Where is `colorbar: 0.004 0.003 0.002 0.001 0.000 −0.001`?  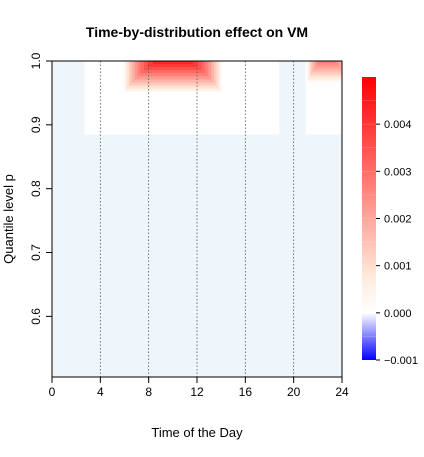 colorbar: 0.004 0.003 0.002 0.001 0.000 −0.001 is located at coordinates (390, 222).